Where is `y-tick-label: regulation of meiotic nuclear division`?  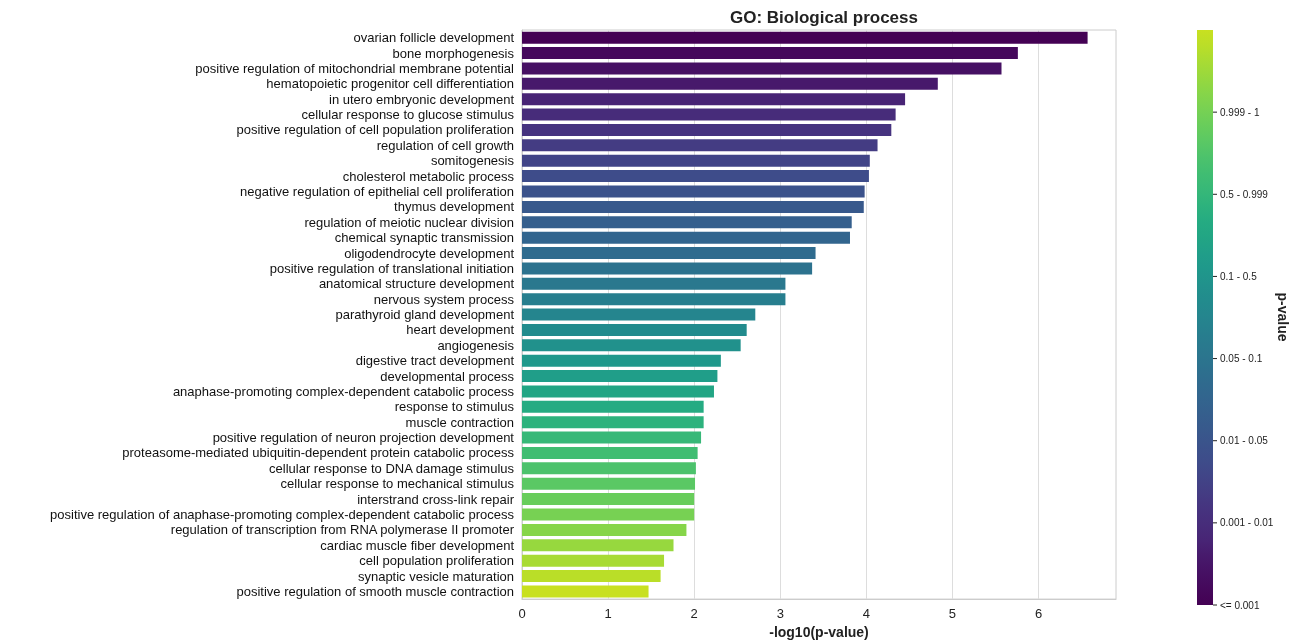 y-tick-label: regulation of meiotic nuclear division is located at coordinates (409, 222).